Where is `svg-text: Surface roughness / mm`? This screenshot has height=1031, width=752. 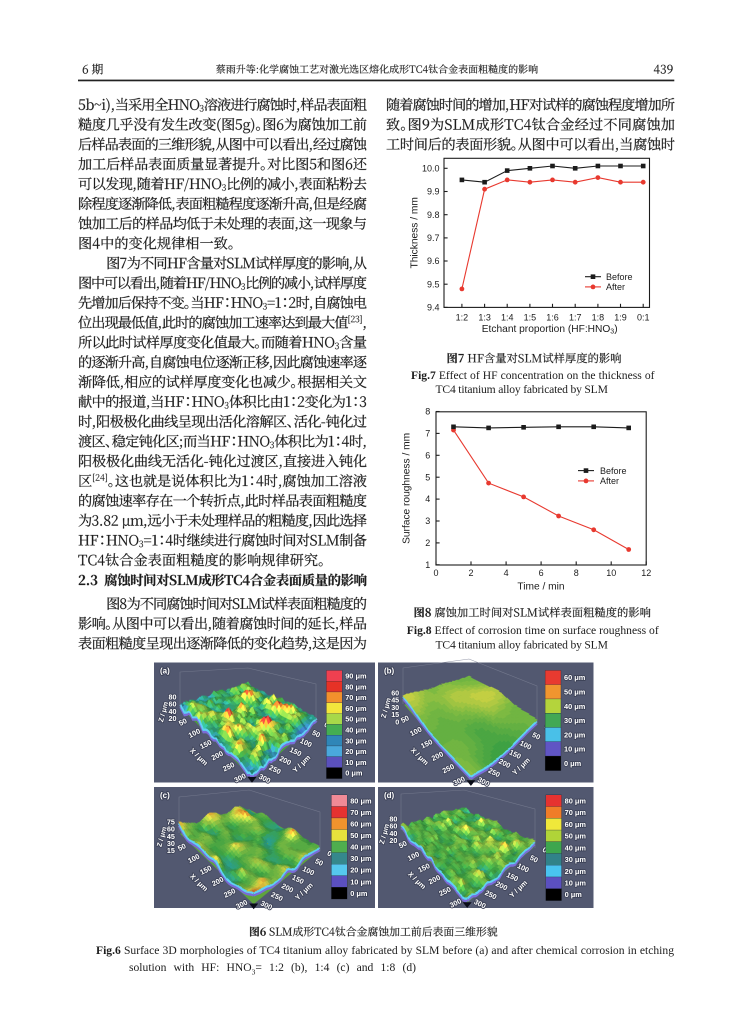
svg-text: Surface roughness / mm is located at coordinates (407, 488).